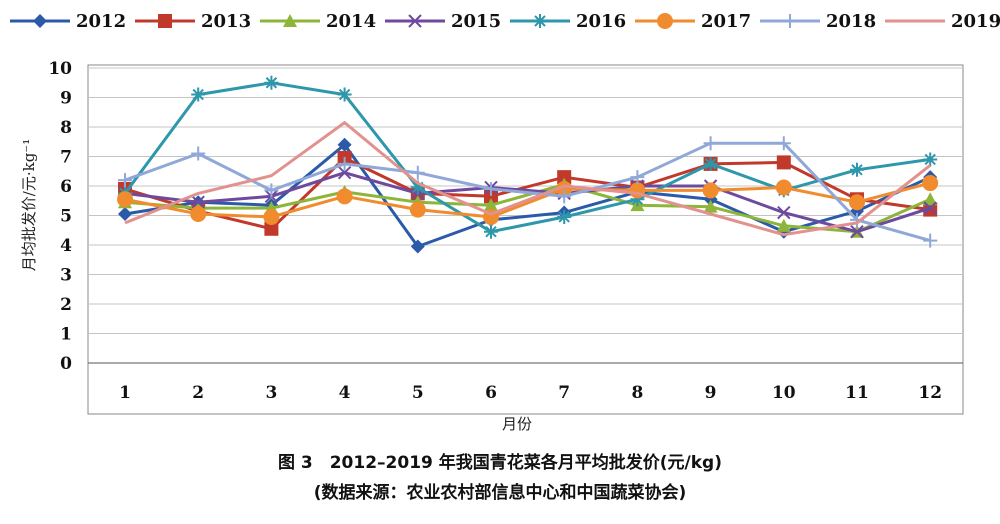 The image size is (1000, 524). I want to click on legend-item-2016: 2016, so click(568, 21).